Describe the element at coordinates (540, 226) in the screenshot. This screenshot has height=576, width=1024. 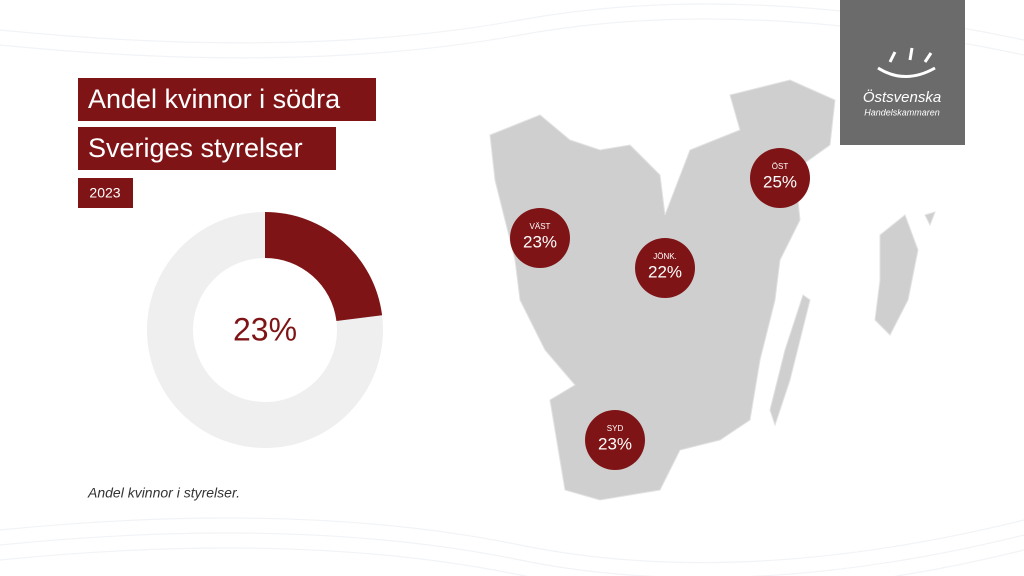
I see `region-name: VÄST` at that location.